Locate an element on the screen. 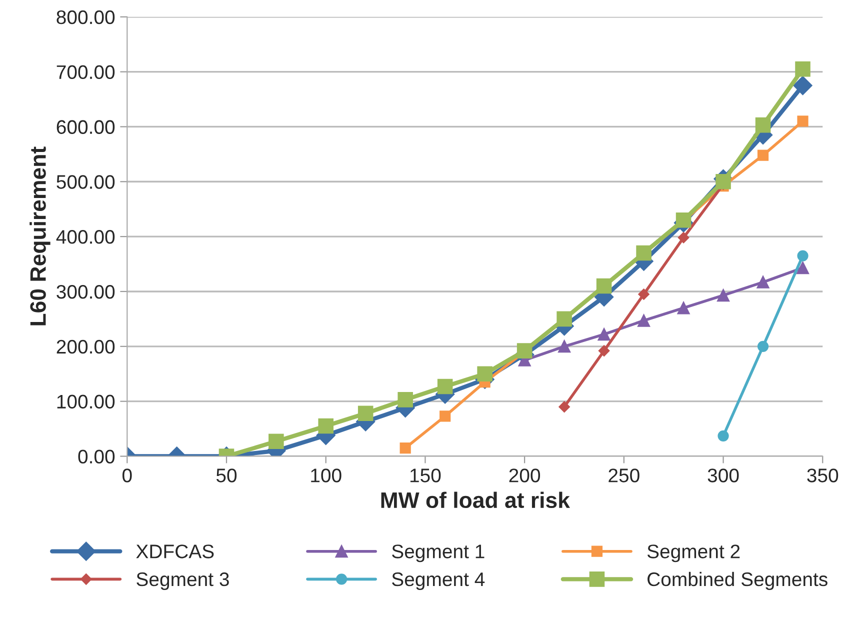 This screenshot has height=625, width=842. legend-label: Segment 1 is located at coordinates (438, 553).